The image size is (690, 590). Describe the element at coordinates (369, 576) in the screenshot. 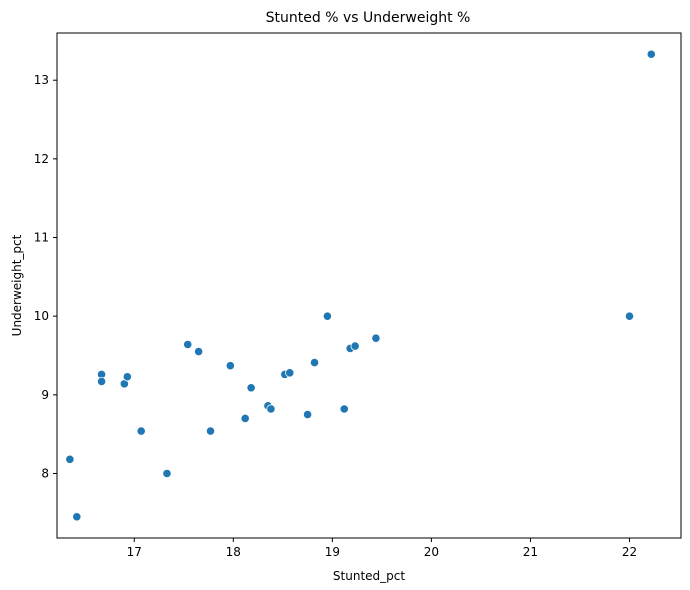

I see `x-axis-label: Stunted_pct` at that location.